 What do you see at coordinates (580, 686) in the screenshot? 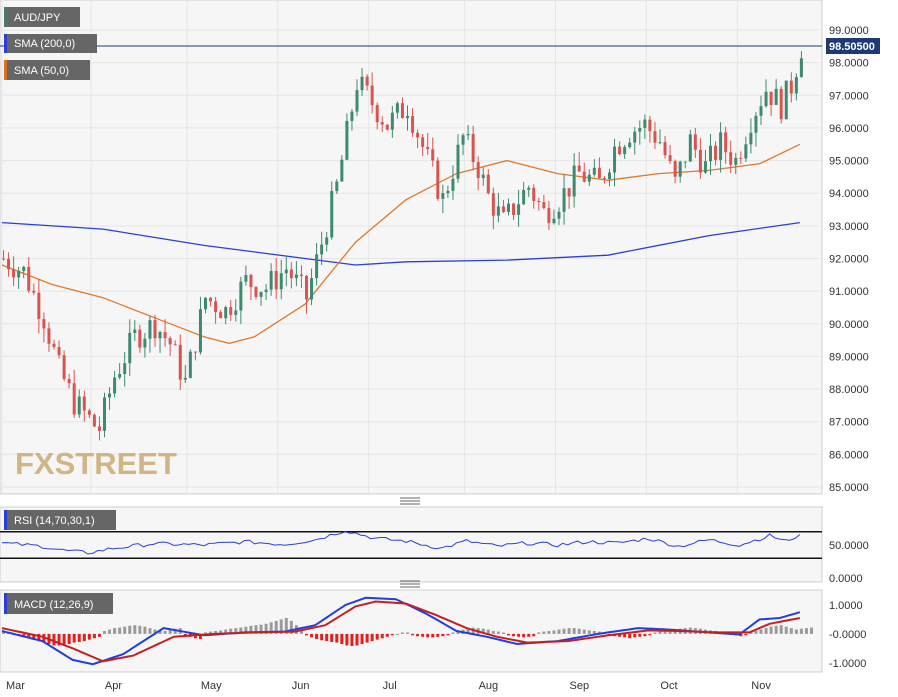
I see `time-tick-label: Sep` at bounding box center [580, 686].